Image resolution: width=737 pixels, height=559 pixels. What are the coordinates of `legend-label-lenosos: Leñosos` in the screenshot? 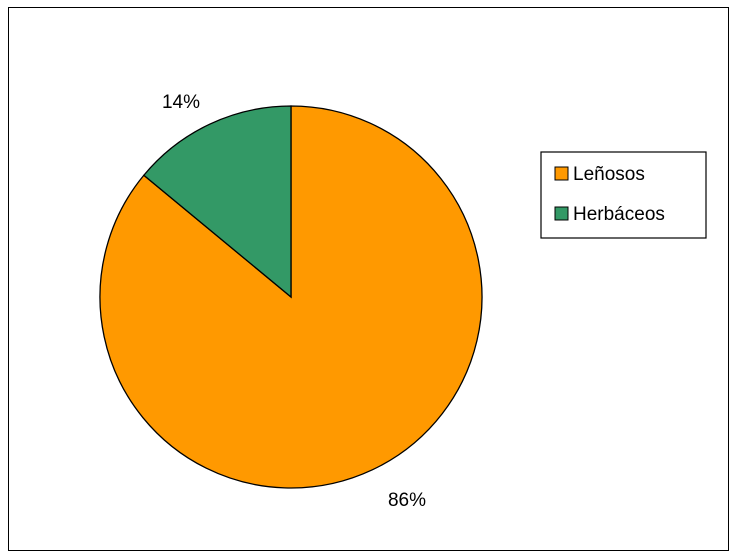 It's located at (609, 174).